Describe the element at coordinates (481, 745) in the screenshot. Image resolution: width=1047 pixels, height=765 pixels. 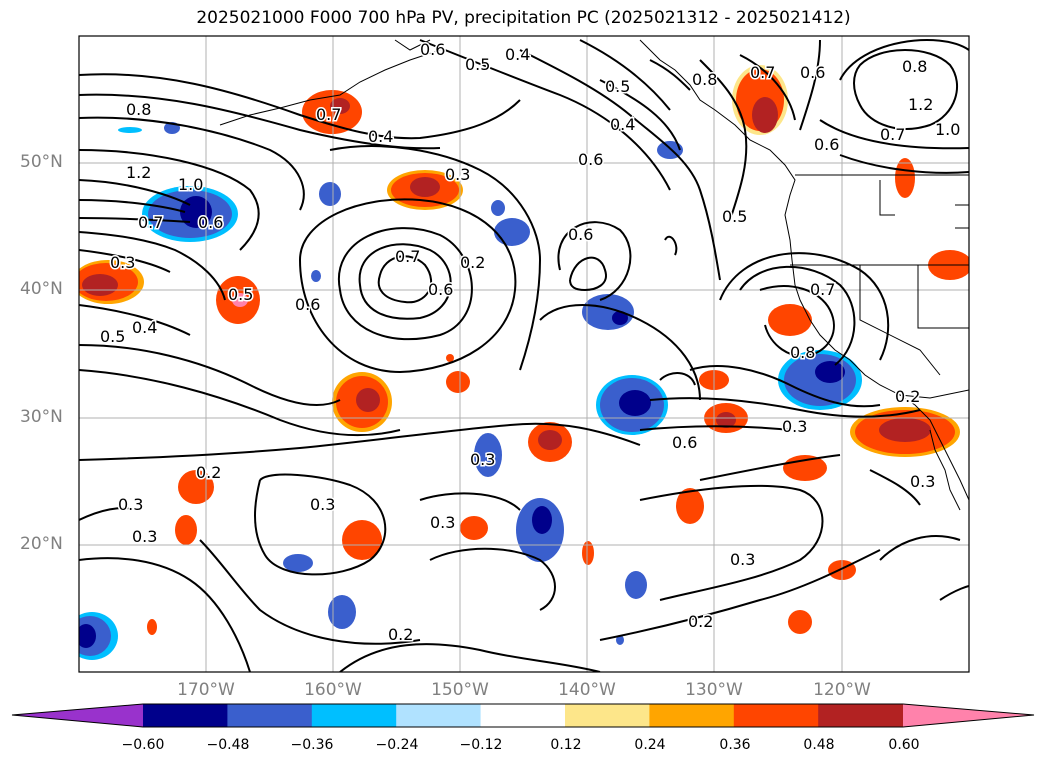
I see `colorbar-tick: −0.12` at that location.